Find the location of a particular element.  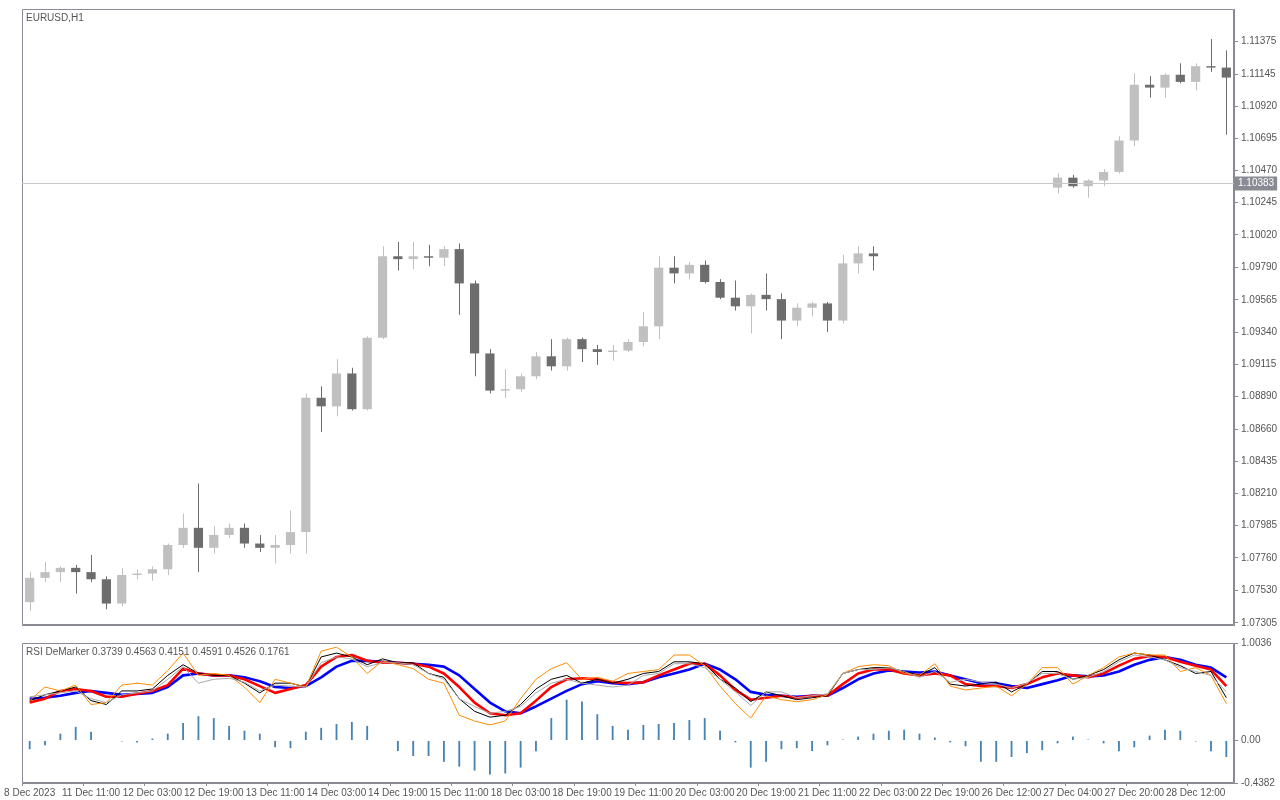

x-tick-label: 12 Dec 19:00 is located at coordinates (214, 792).